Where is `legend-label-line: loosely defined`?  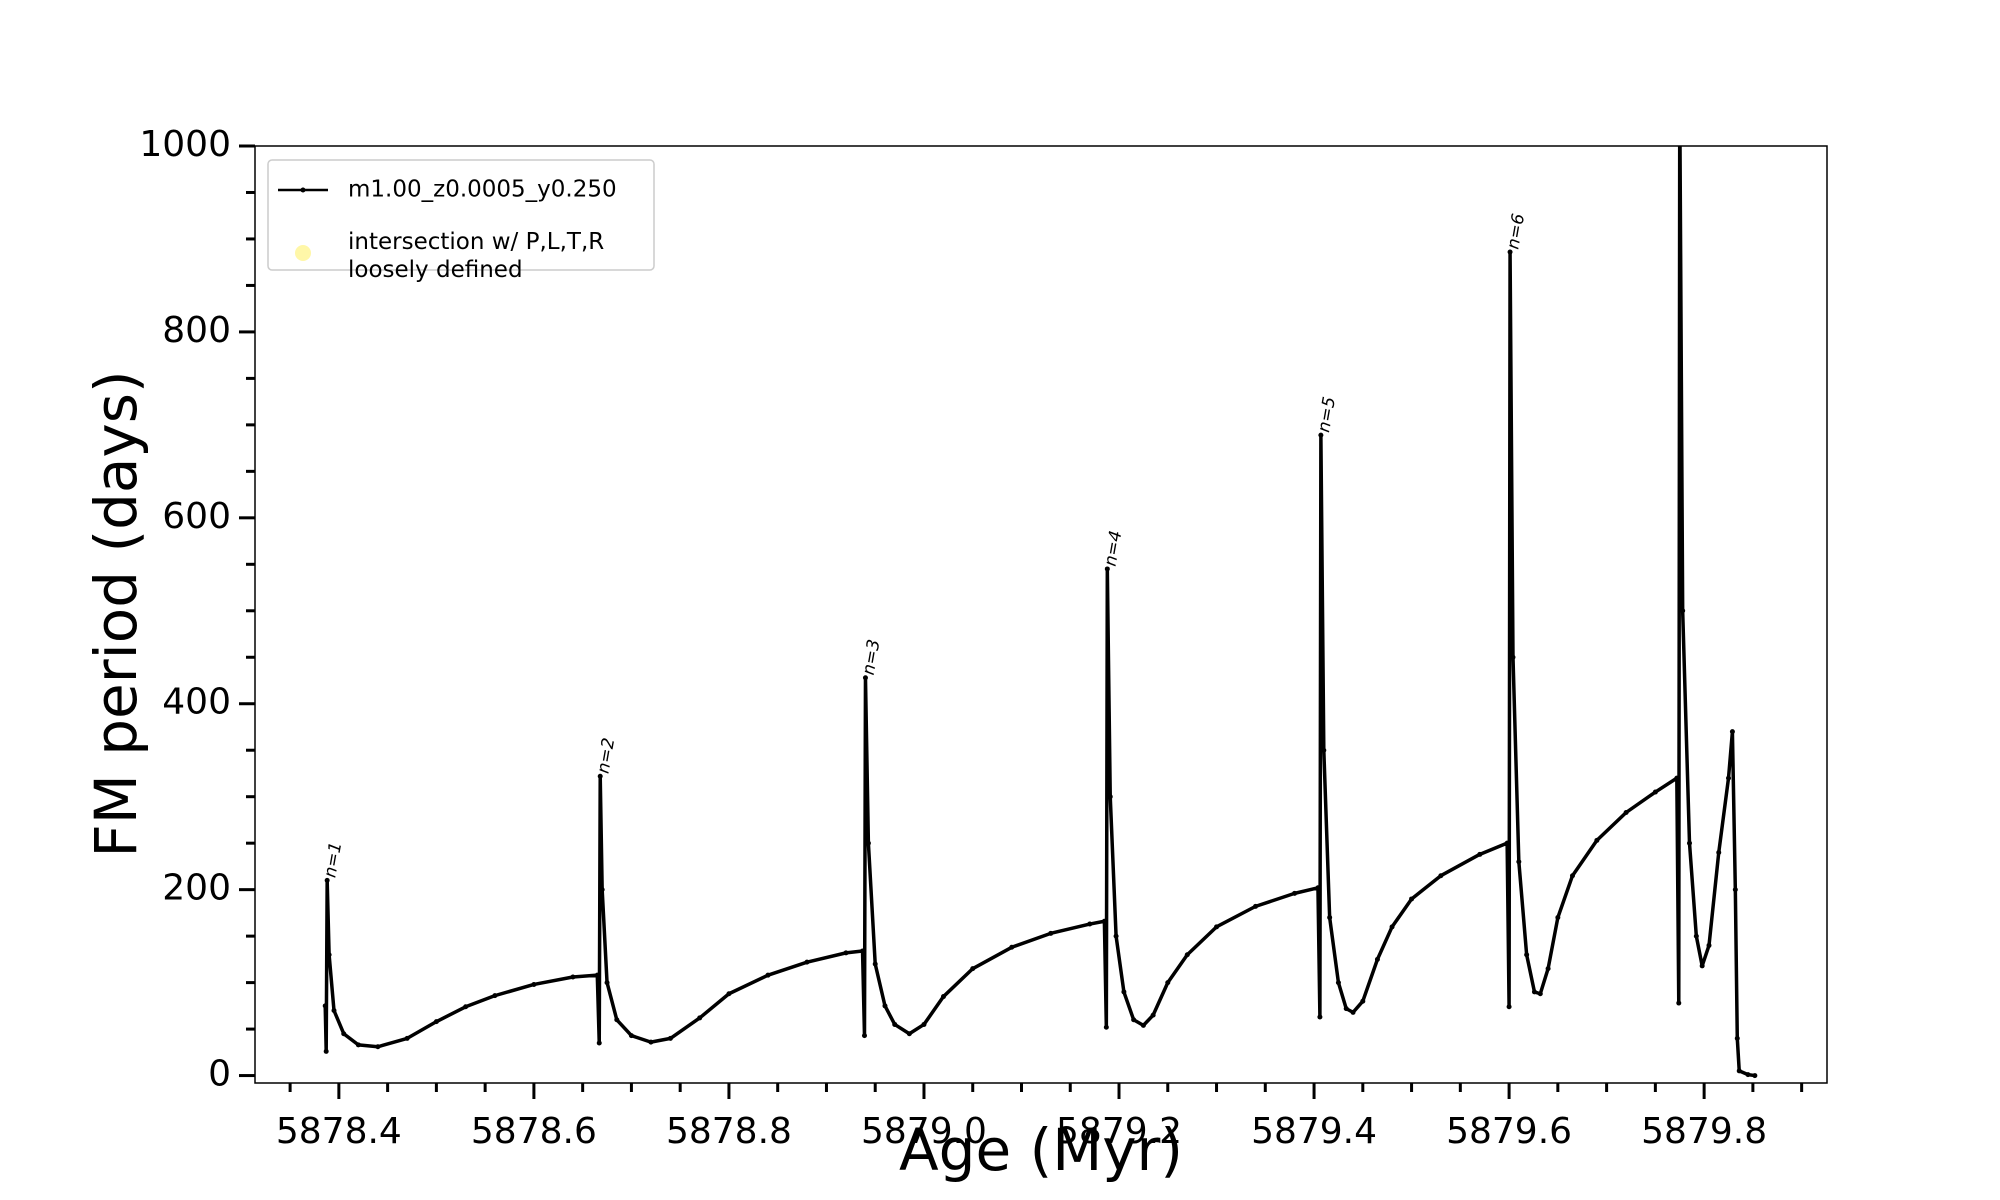 legend-label-line: loosely defined is located at coordinates (435, 270).